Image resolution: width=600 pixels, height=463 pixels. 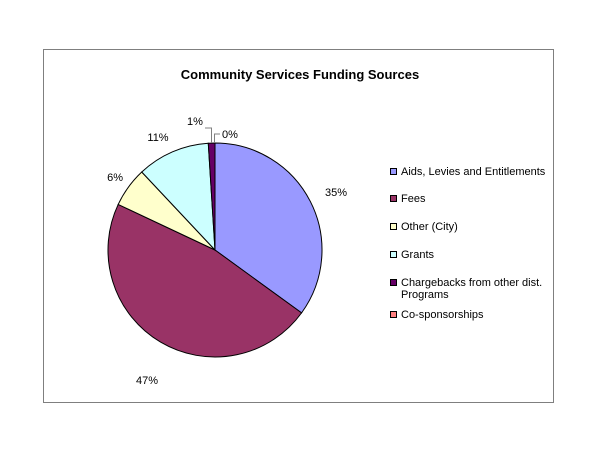 What do you see at coordinates (473, 172) in the screenshot?
I see `legend-label: Aids, Levies and Entitlements` at bounding box center [473, 172].